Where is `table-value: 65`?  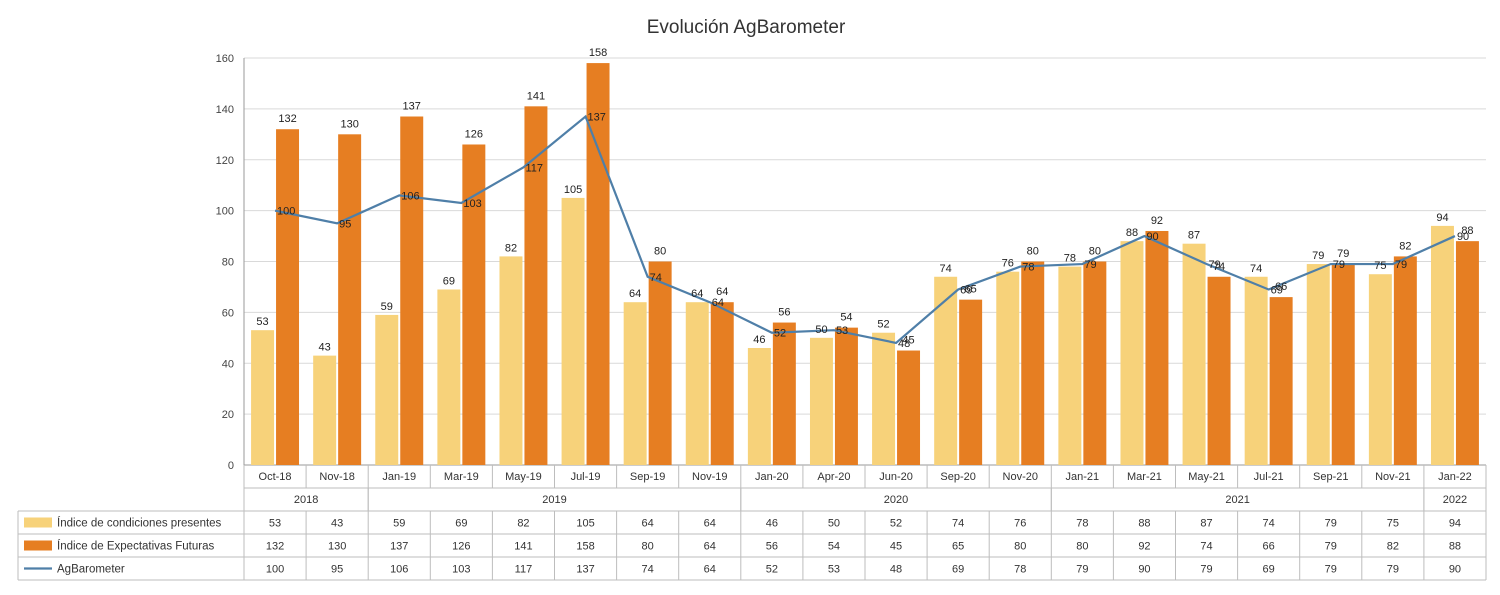 table-value: 65 is located at coordinates (958, 547).